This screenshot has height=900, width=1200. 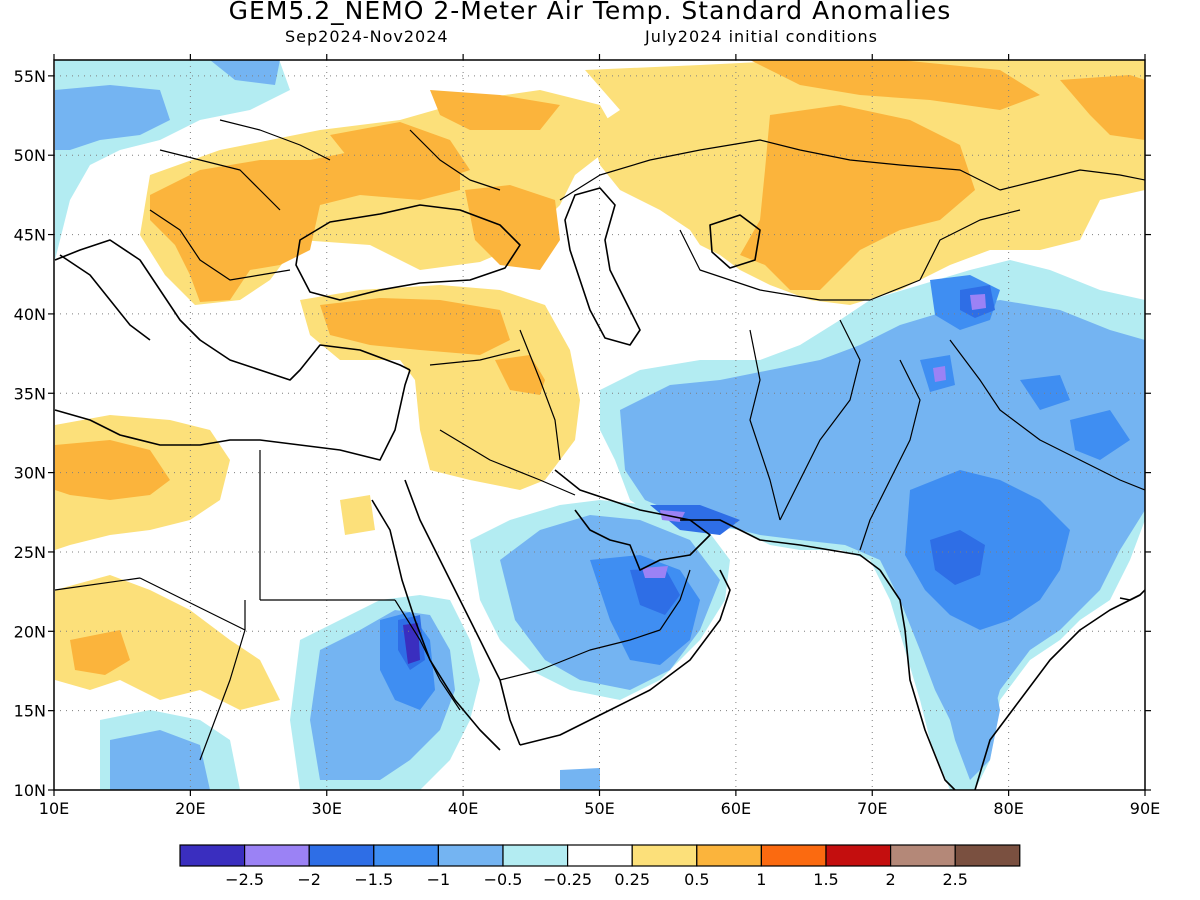 I want to click on lat-tick-label: 50N, so click(x=30, y=155).